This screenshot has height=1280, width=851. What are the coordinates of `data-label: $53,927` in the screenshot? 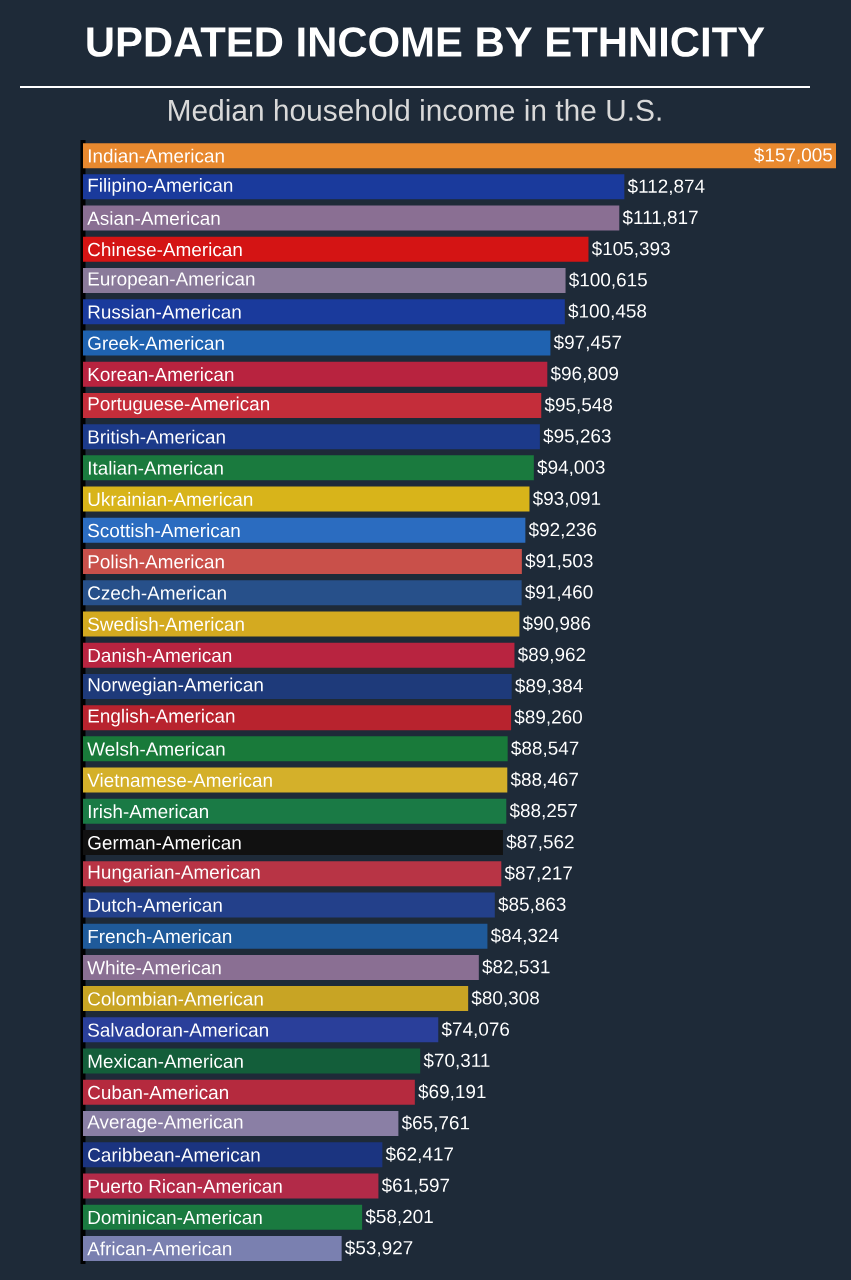 It's located at (379, 1248).